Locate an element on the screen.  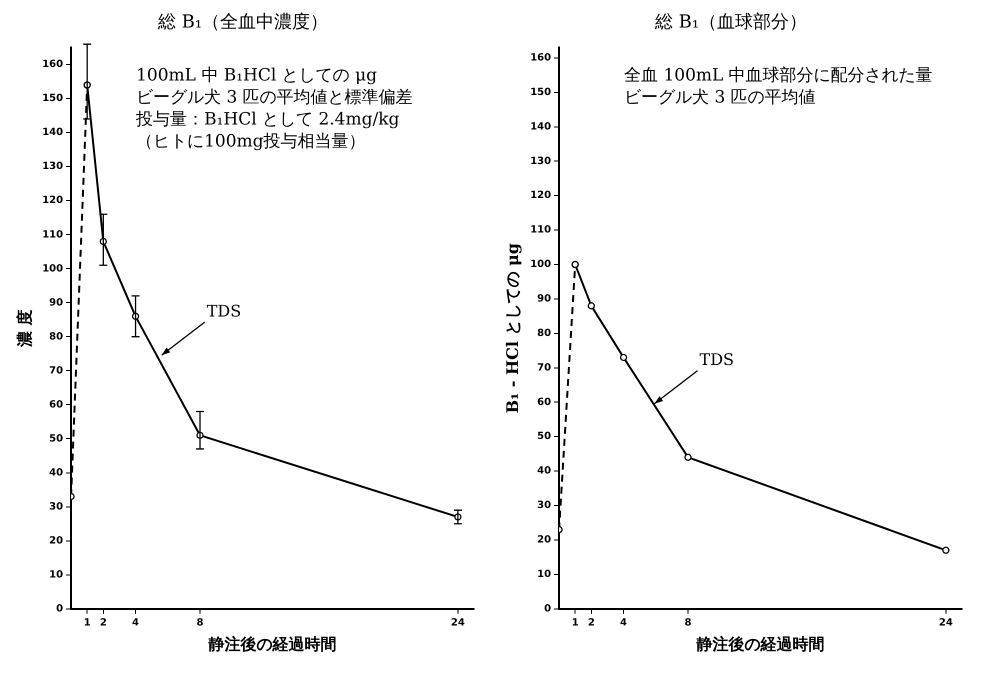
annotation: 全血 100mL 中血球部分に配分された量 is located at coordinates (778, 76).